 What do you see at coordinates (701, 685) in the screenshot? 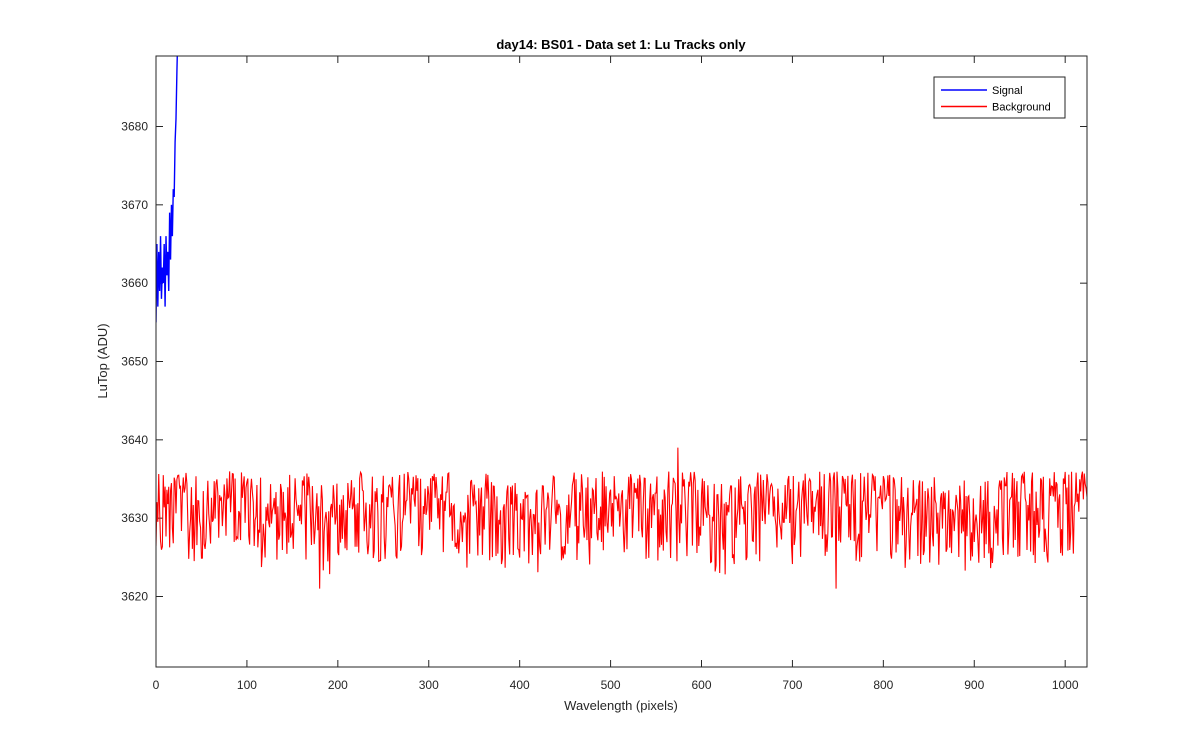
I see `x-tick-label: 600` at bounding box center [701, 685].